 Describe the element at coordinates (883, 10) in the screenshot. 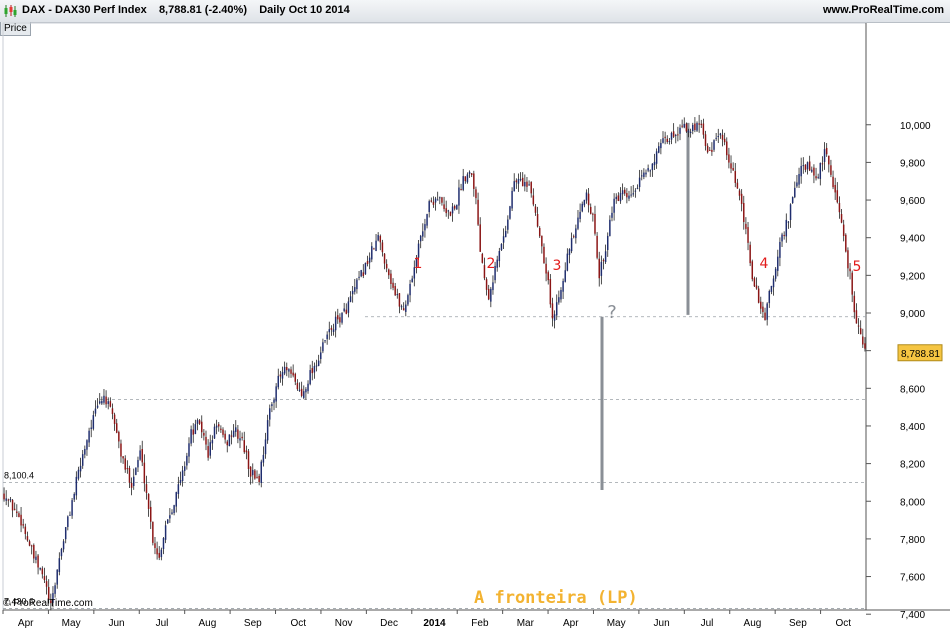

I see `site-url: www.ProRealTime.com` at that location.